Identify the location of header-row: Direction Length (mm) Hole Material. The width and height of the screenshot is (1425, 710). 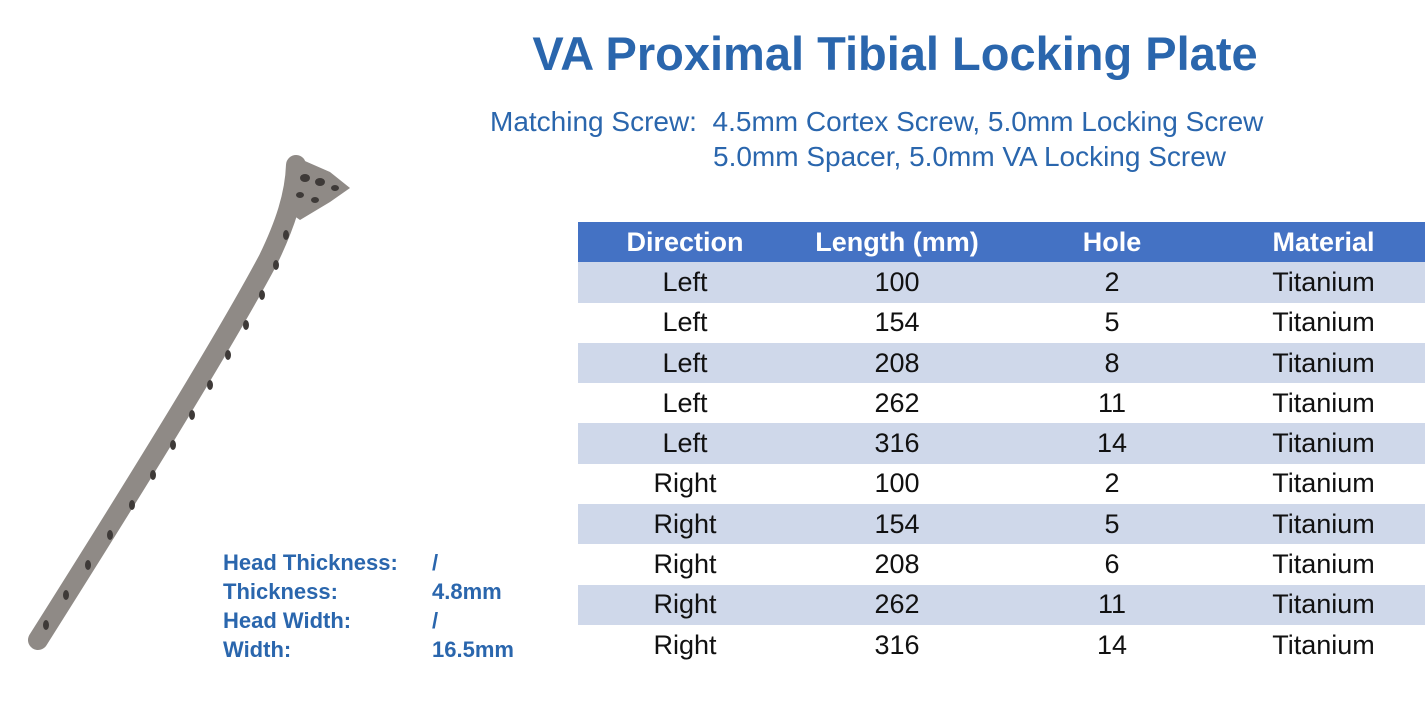
(1001, 242).